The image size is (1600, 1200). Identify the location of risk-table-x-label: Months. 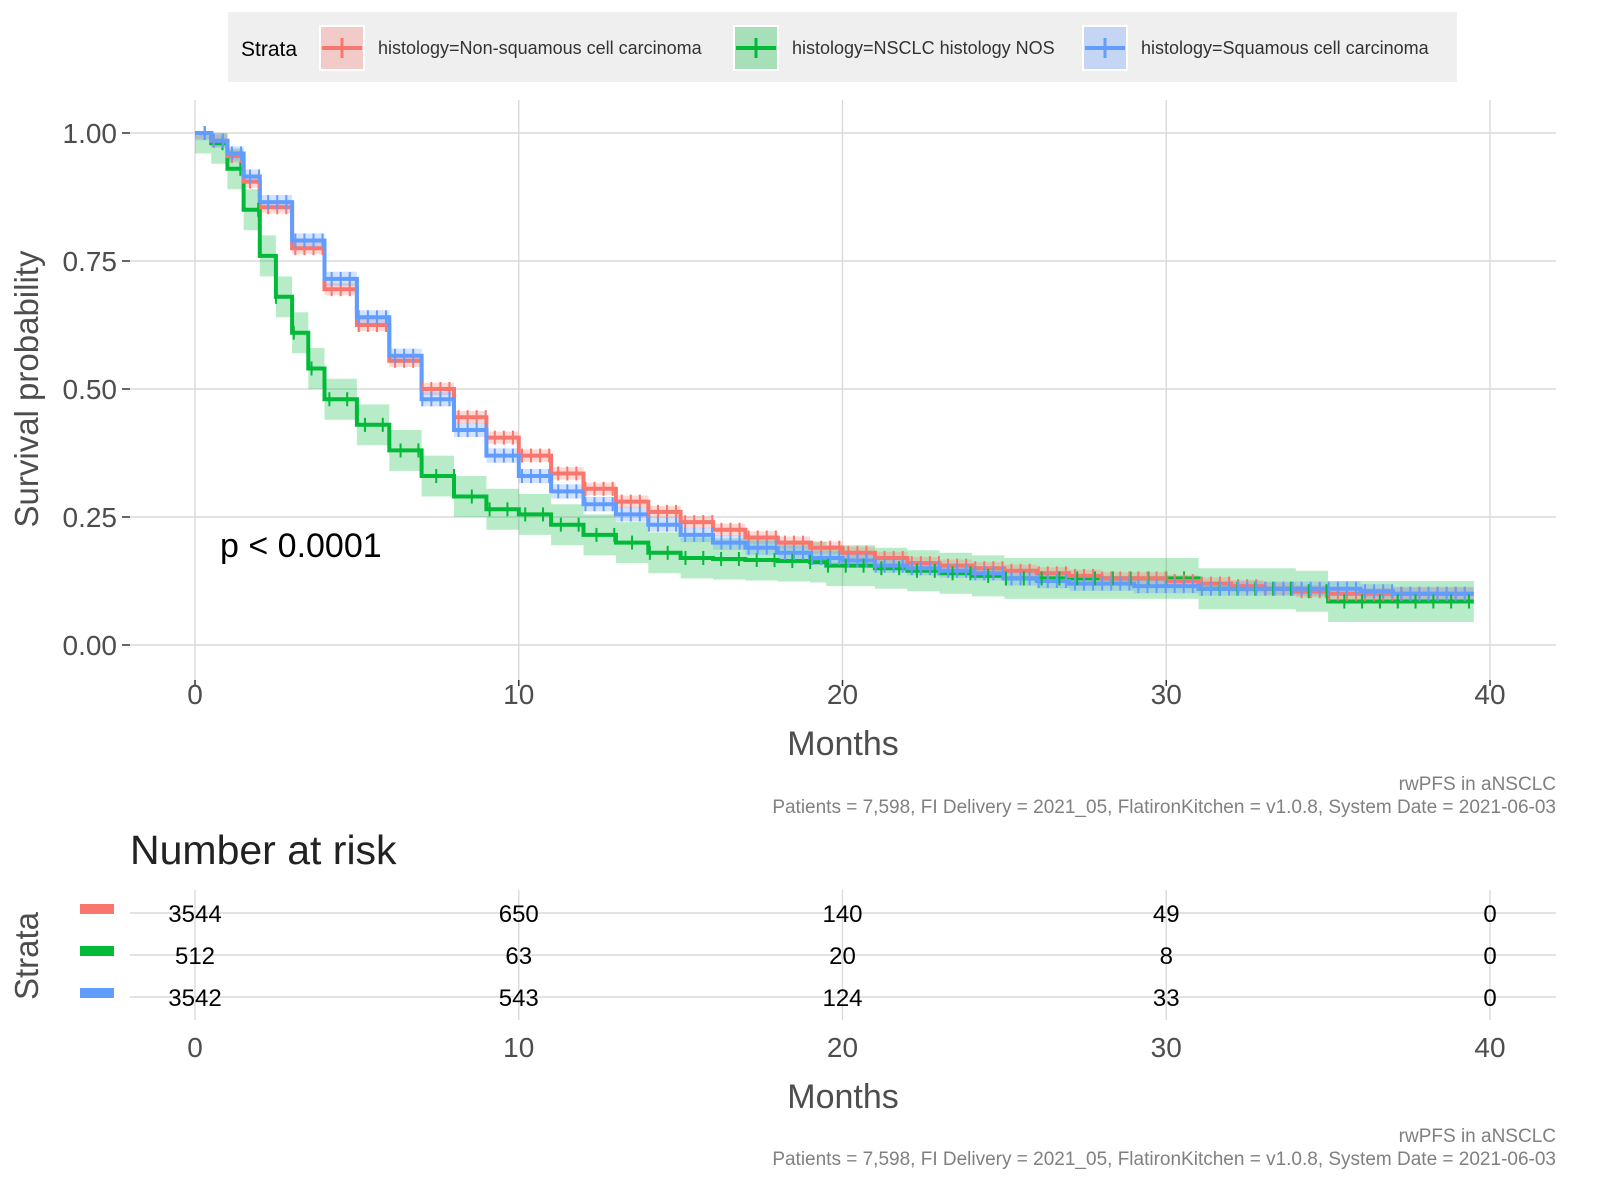
(843, 1097).